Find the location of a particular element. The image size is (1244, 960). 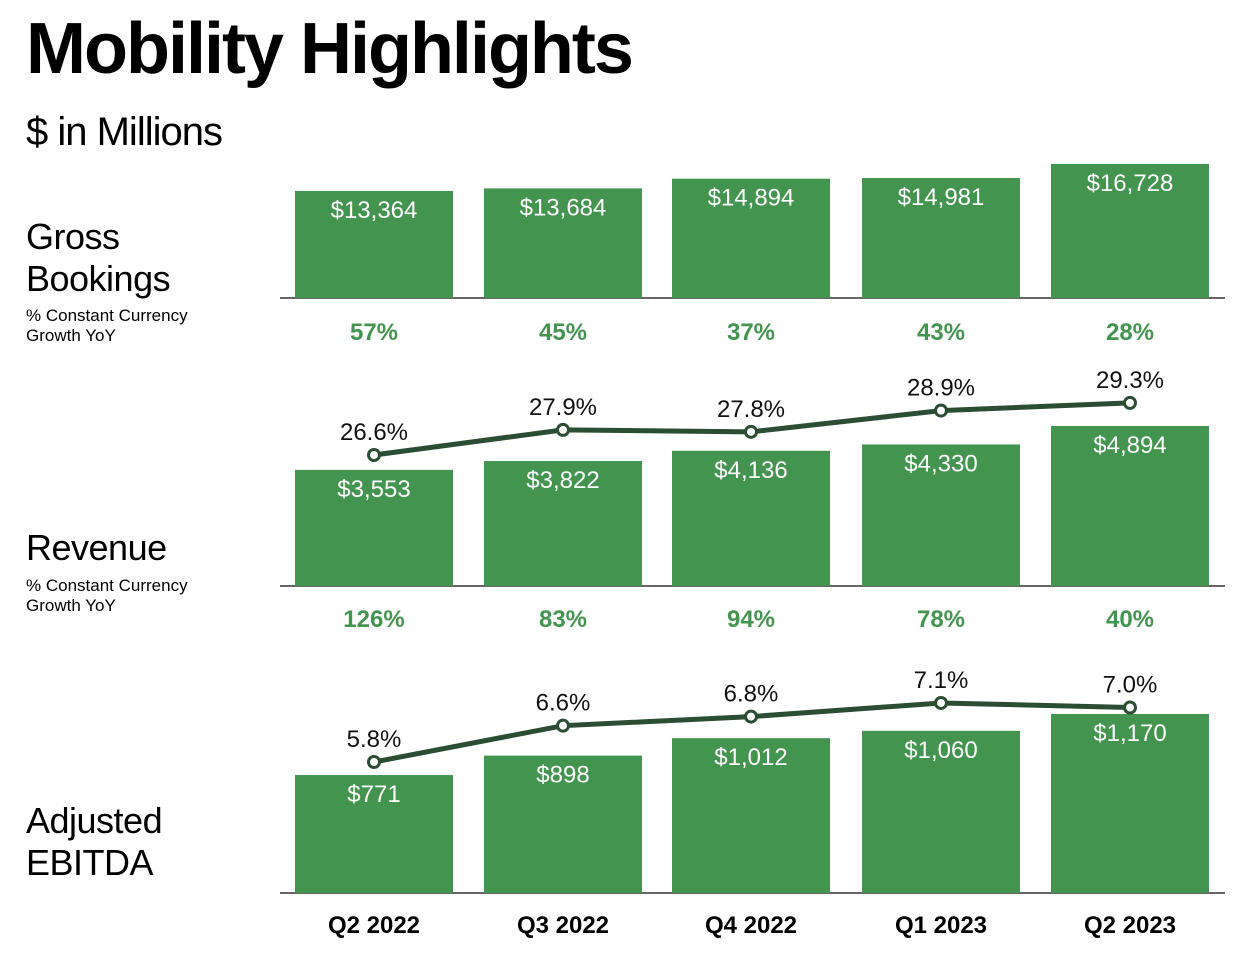

x-tick-label: Q3 2022 is located at coordinates (563, 925).